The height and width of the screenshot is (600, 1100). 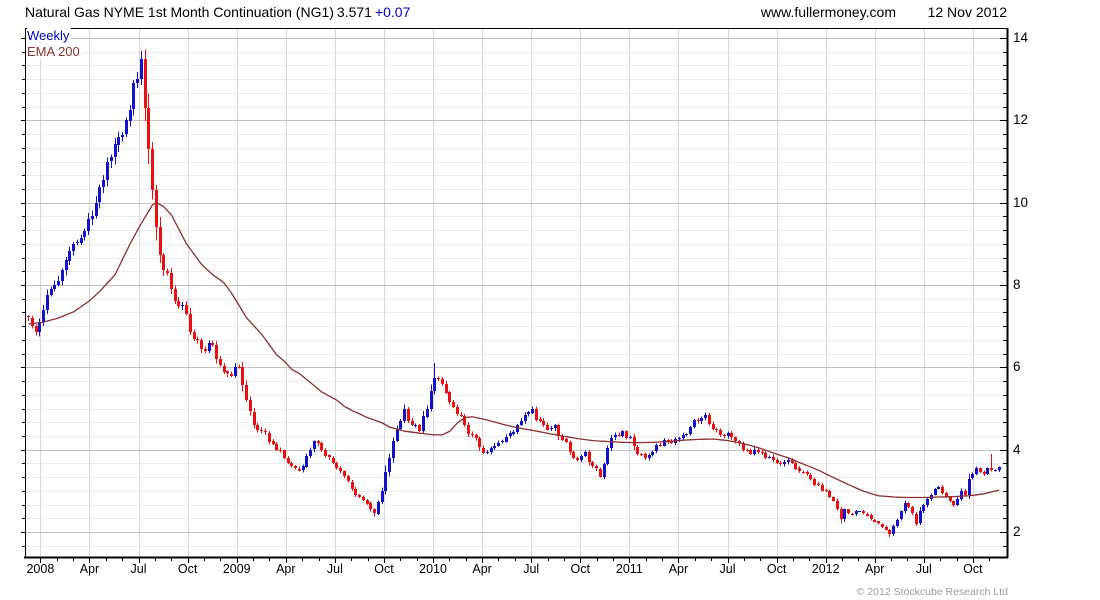 I want to click on x-axis-label: 2012, so click(x=825, y=569).